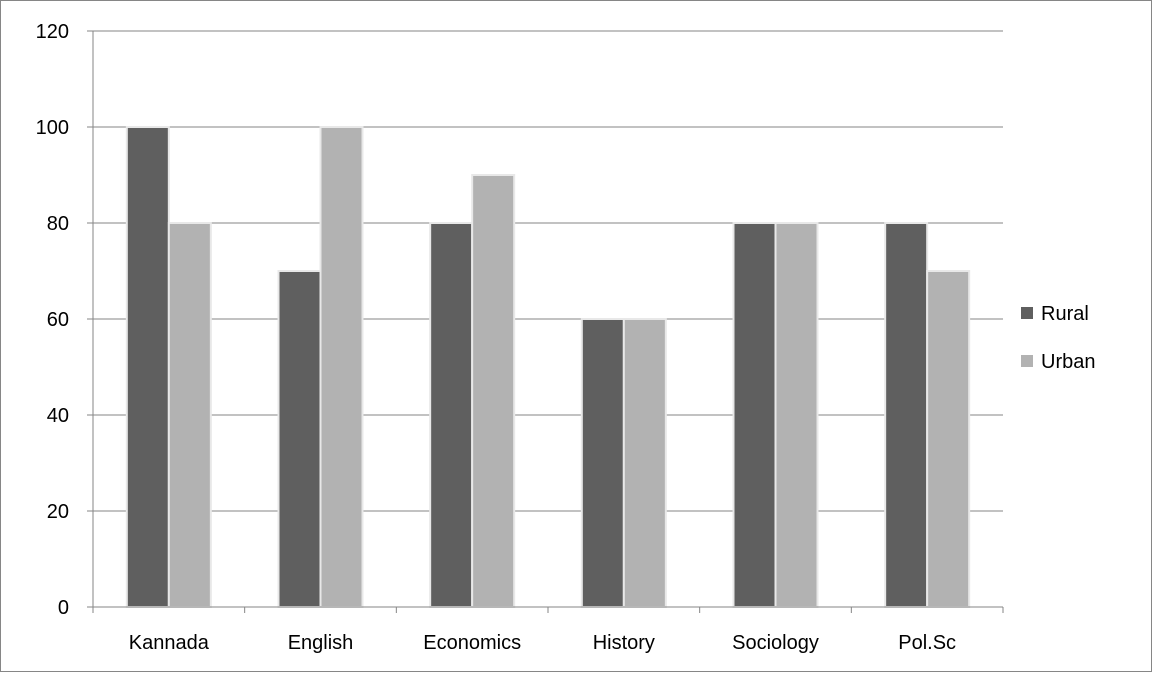 This screenshot has width=1152, height=673. I want to click on bar-rural-polsc, so click(906, 415).